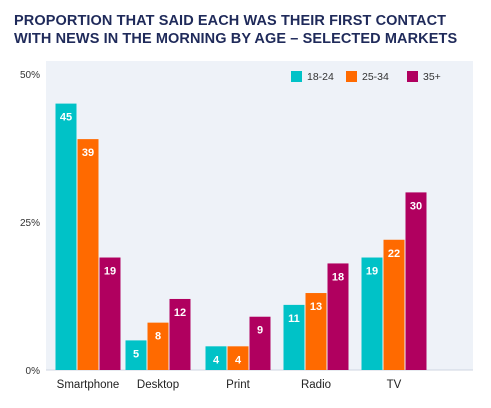 This screenshot has height=408, width=491. I want to click on y-axis: 0% 25% 50%, so click(30, 223).